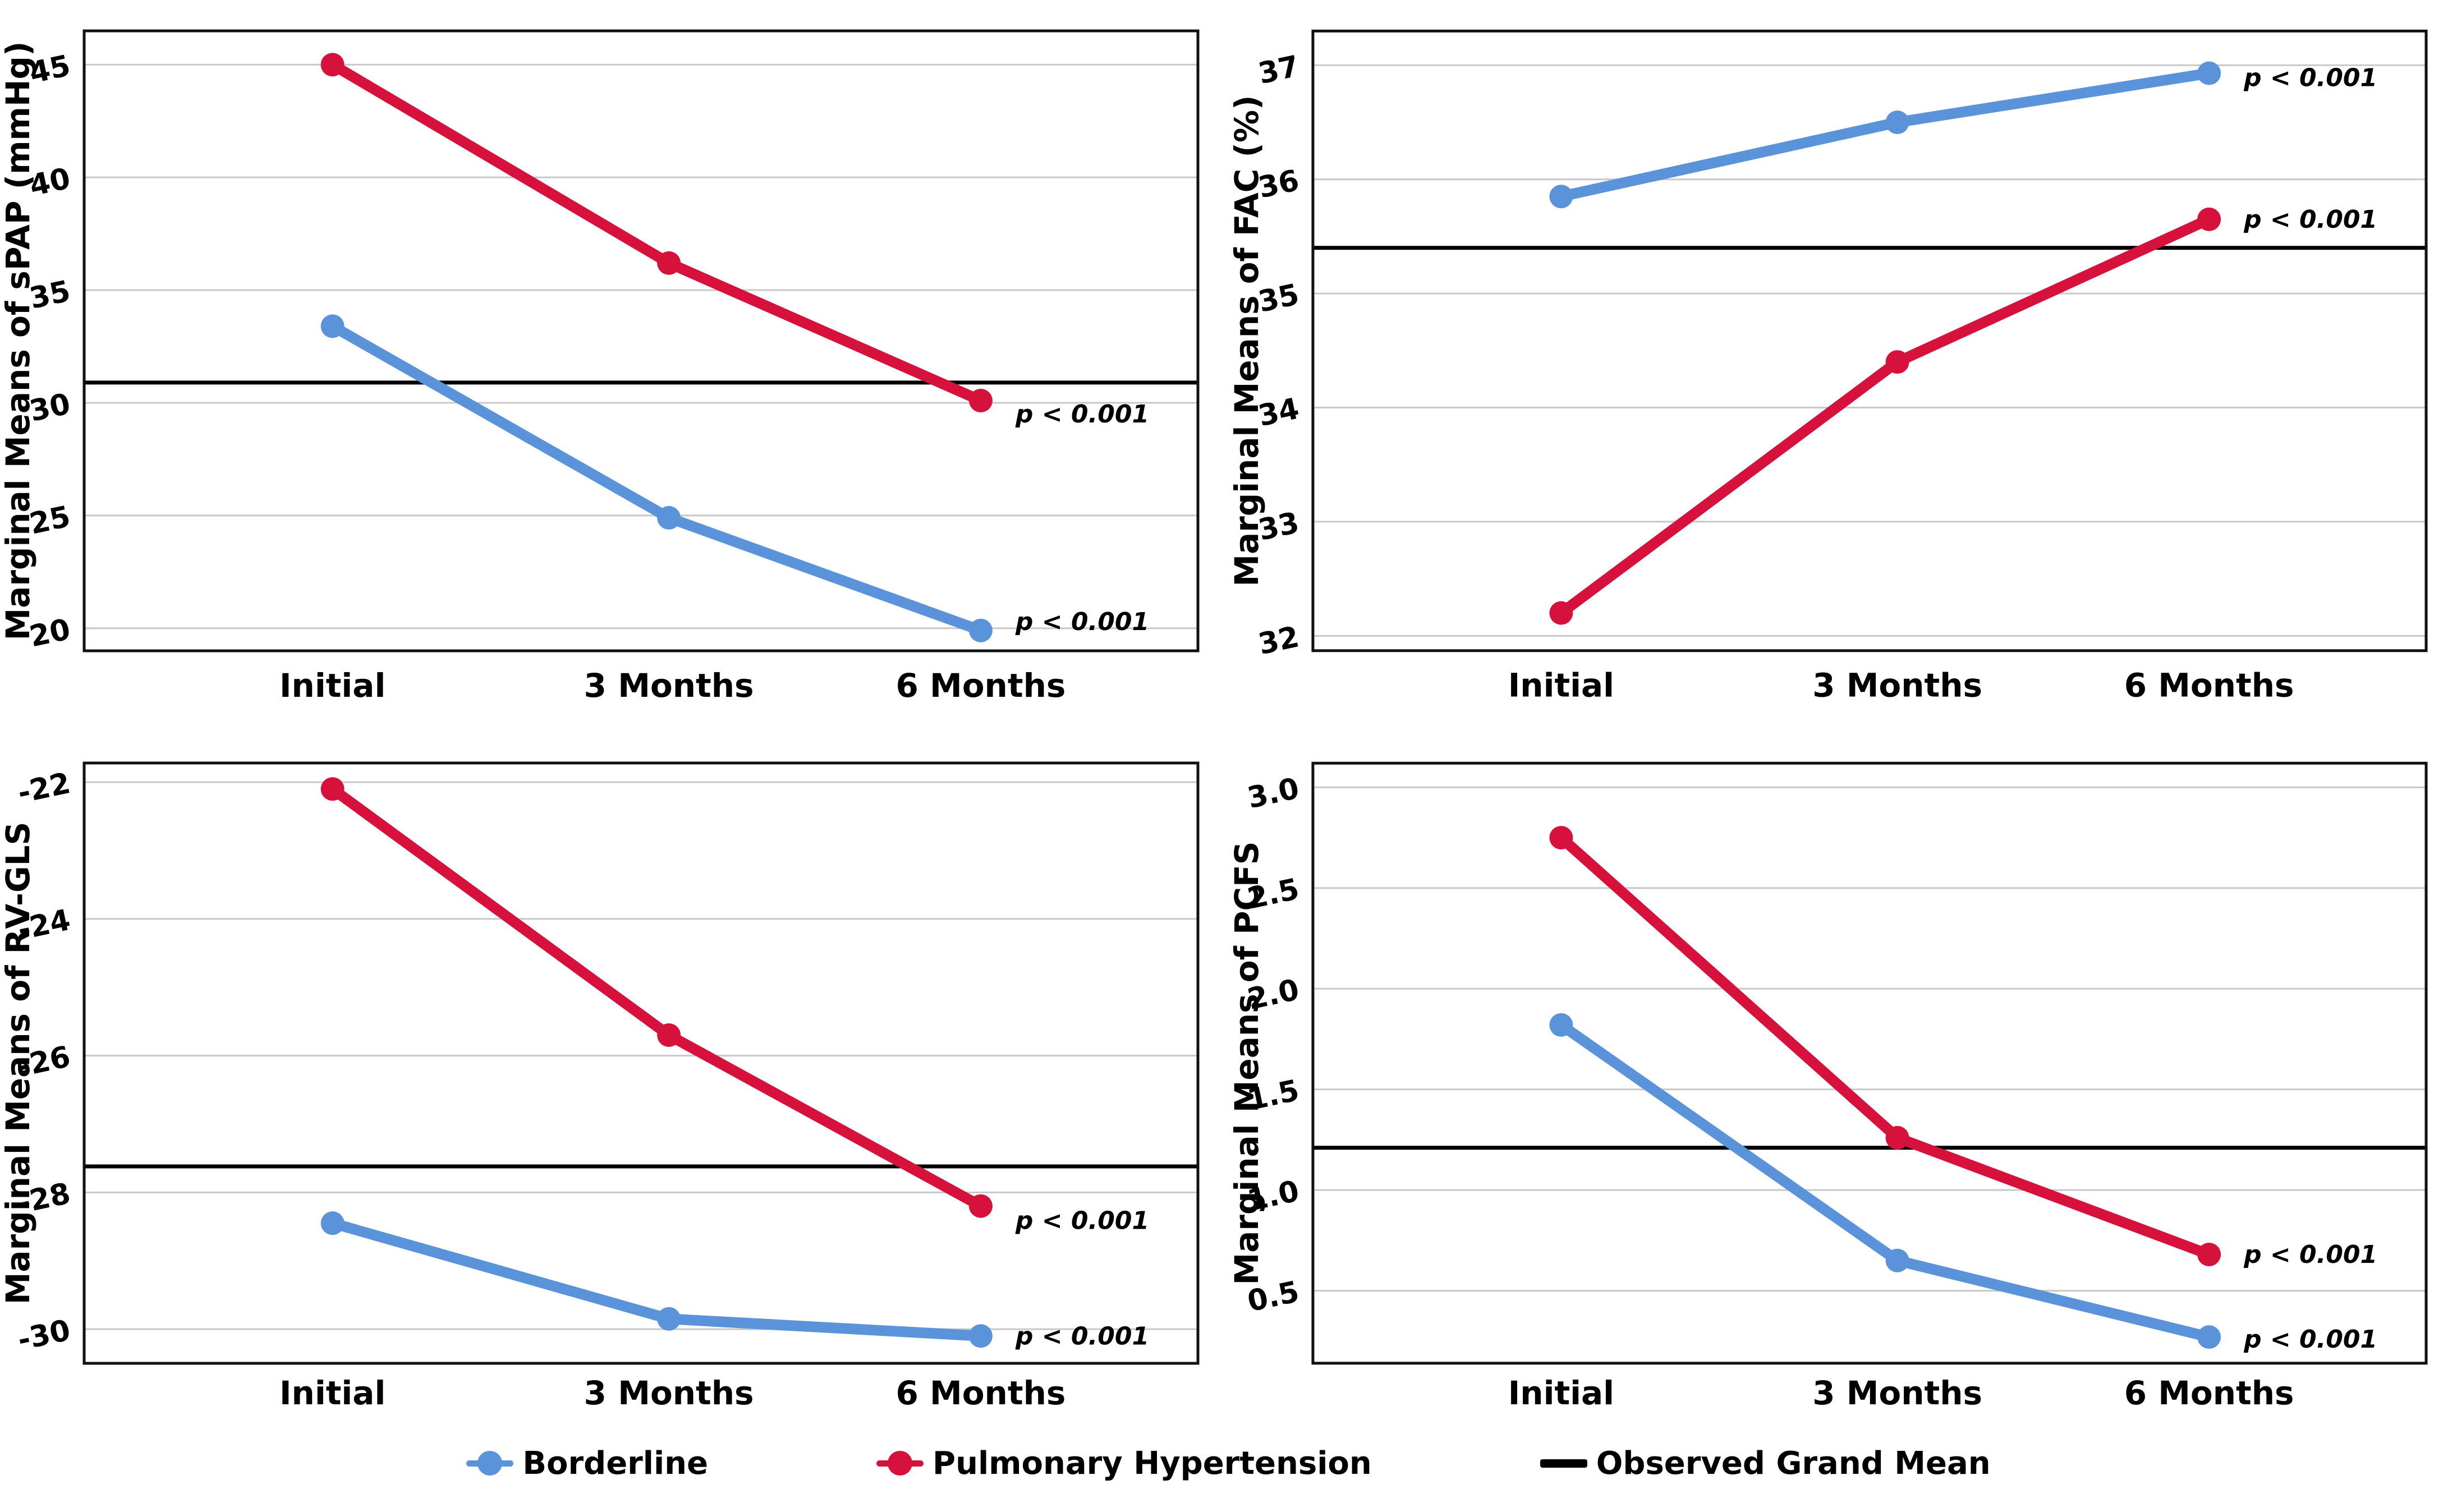 This screenshot has width=2457, height=1512. I want to click on legend-label-pulmonary-hypertension: Pulmonary Hypertension, so click(1153, 1463).